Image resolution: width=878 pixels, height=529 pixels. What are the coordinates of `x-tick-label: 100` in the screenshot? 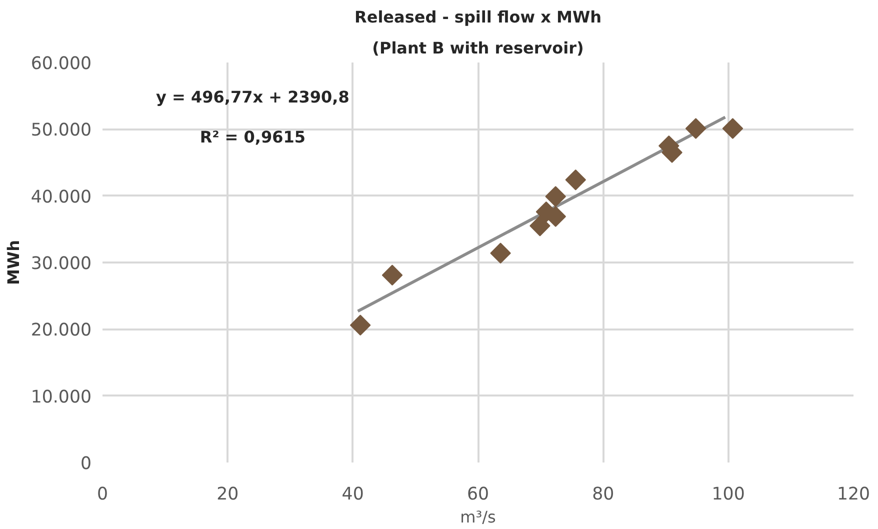 It's located at (728, 494).